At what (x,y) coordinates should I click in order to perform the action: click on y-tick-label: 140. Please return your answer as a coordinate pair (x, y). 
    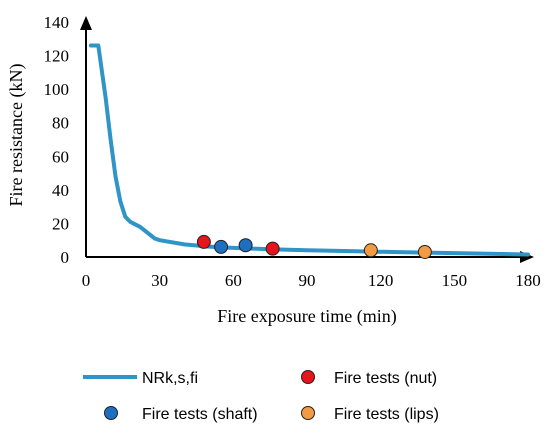
    Looking at the image, I should click on (57, 22).